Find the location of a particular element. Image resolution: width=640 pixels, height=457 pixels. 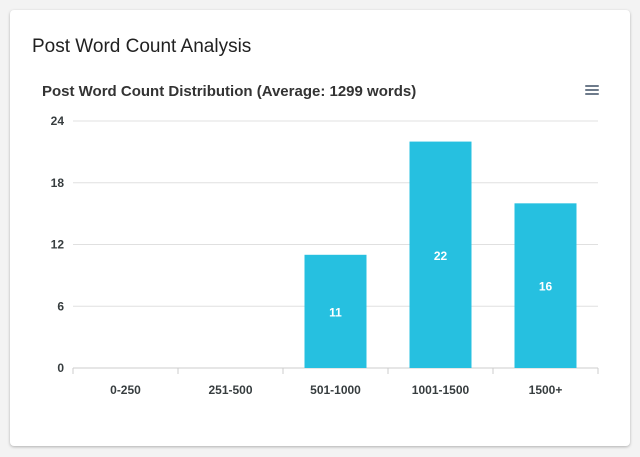

data-label: 16 is located at coordinates (546, 287).